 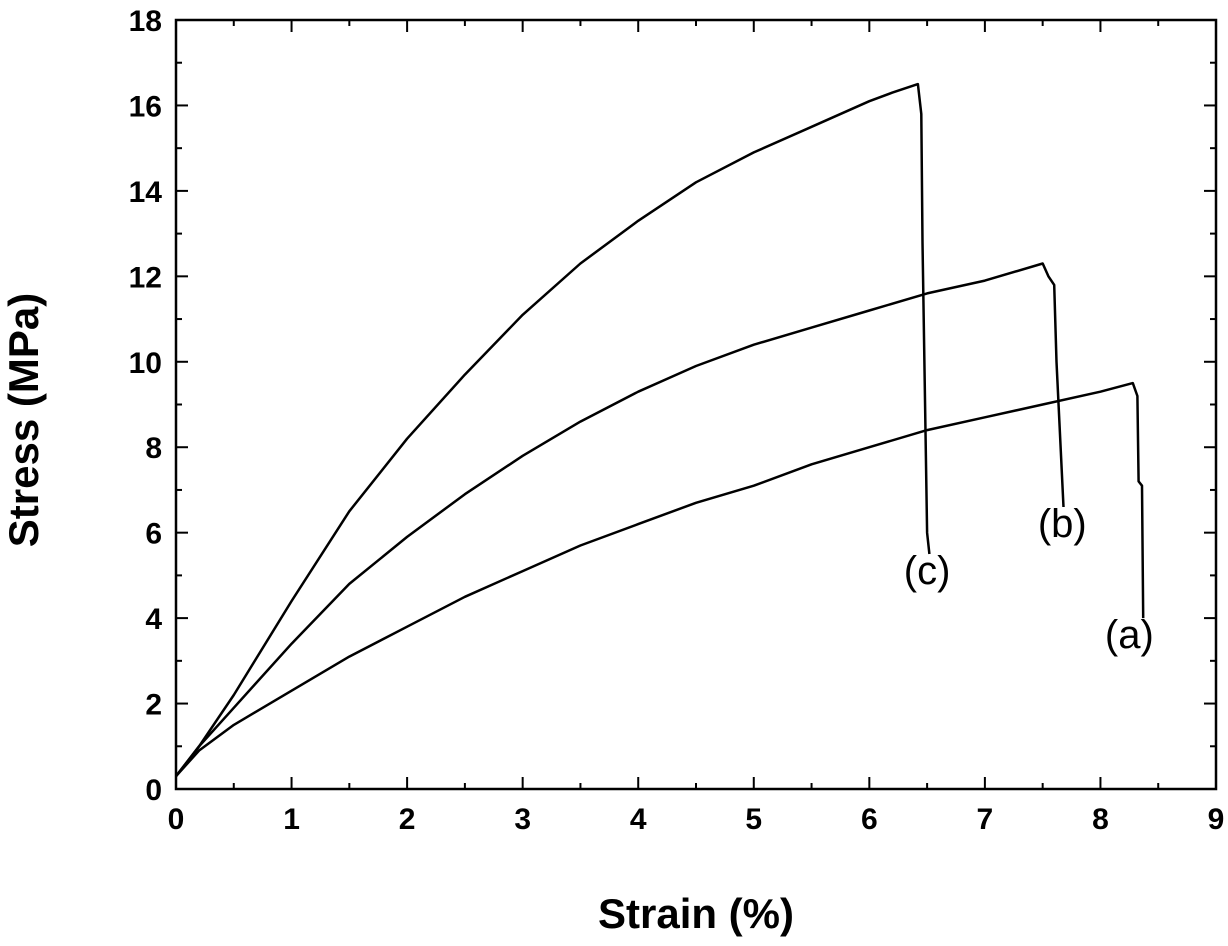 What do you see at coordinates (291, 819) in the screenshot?
I see `x-tick-label: 1` at bounding box center [291, 819].